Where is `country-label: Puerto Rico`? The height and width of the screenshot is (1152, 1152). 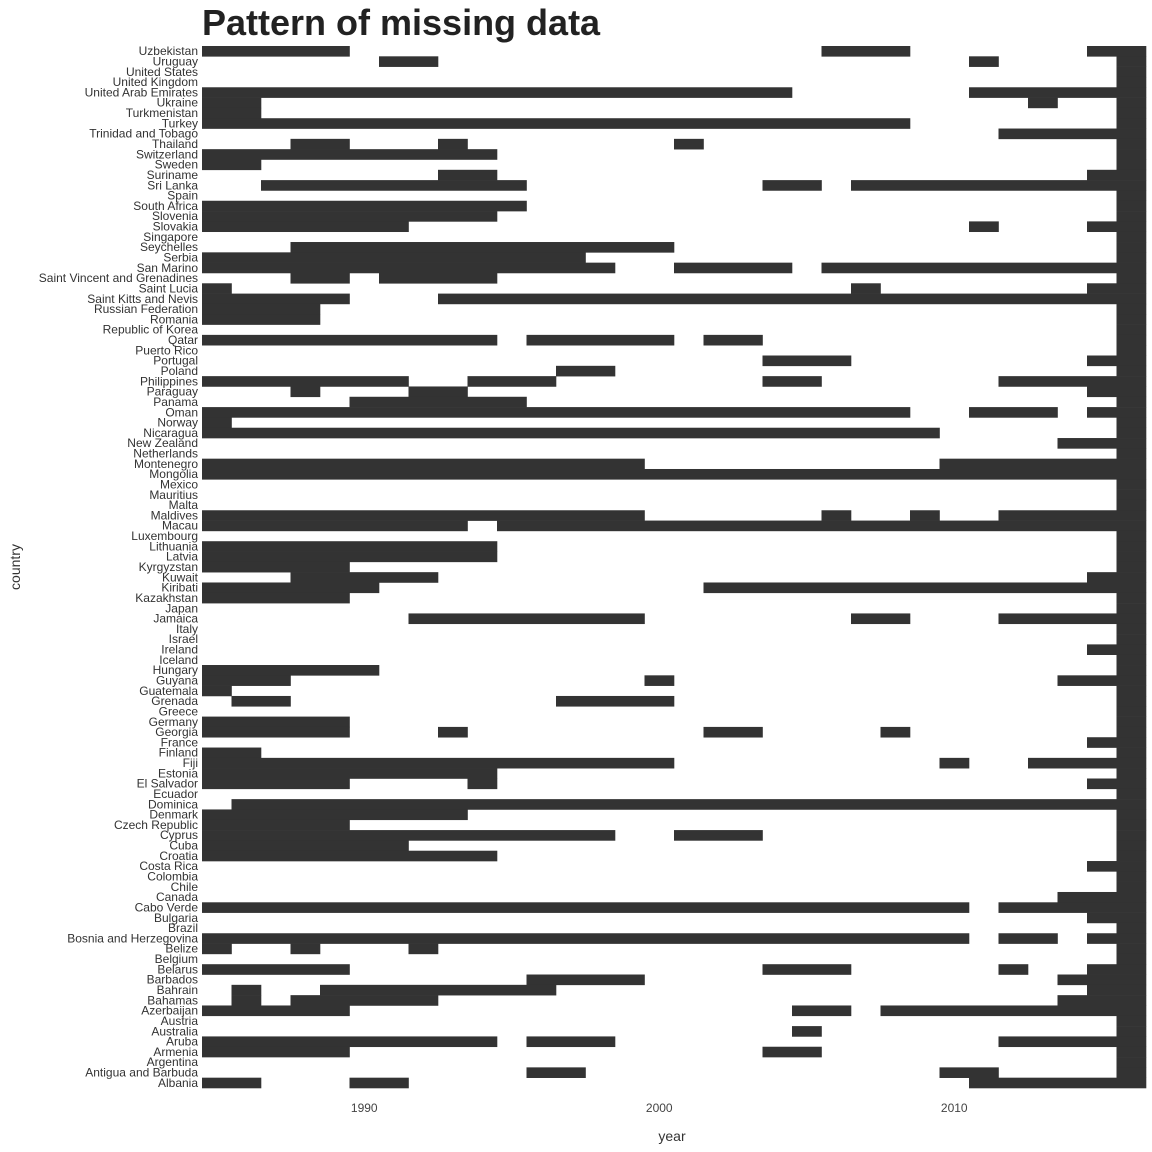 country-label: Puerto Rico is located at coordinates (166, 350).